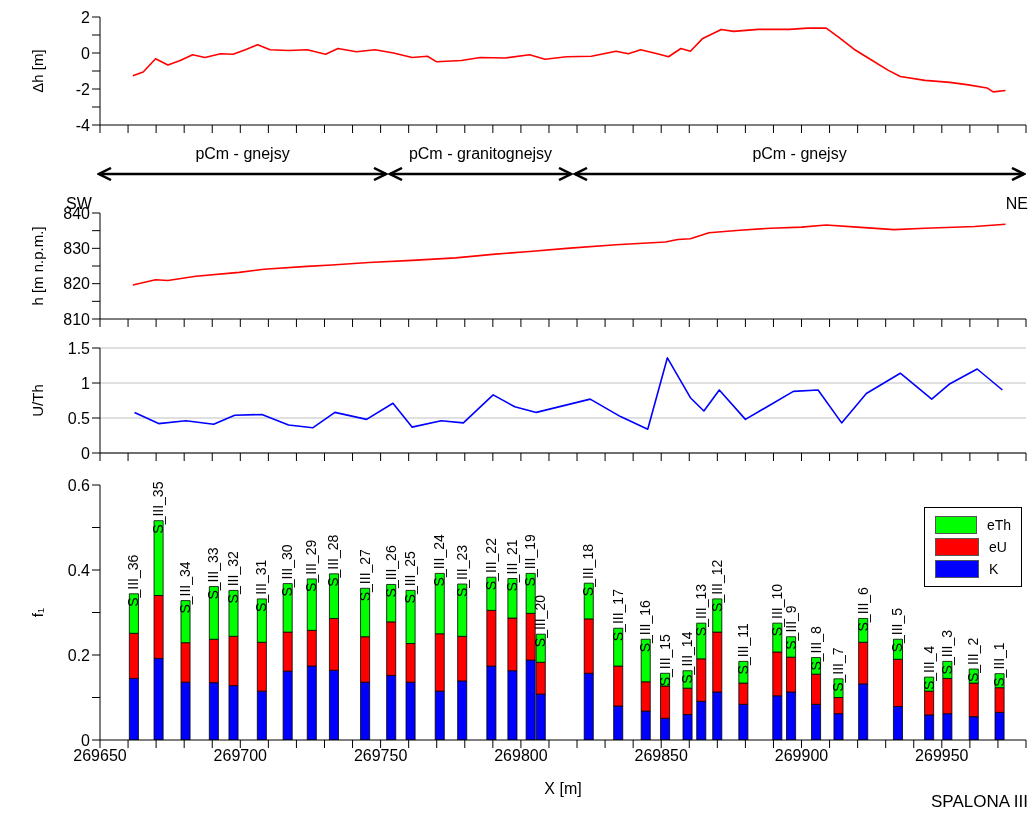 Image resolution: width=1036 pixels, height=816 pixels. Describe the element at coordinates (77, 249) in the screenshot. I see `y-tick-label: 830` at that location.